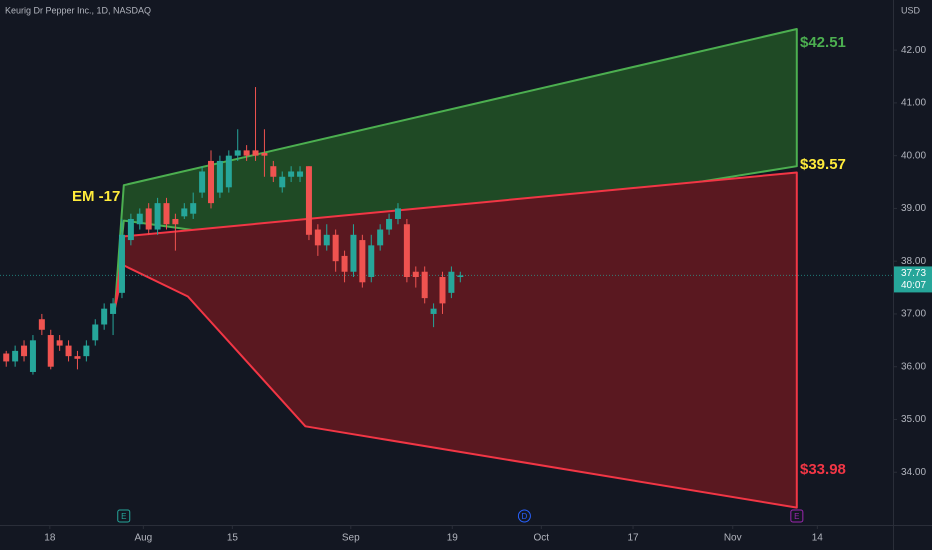  Describe the element at coordinates (913, 366) in the screenshot. I see `y-tick-label: 36.00` at that location.